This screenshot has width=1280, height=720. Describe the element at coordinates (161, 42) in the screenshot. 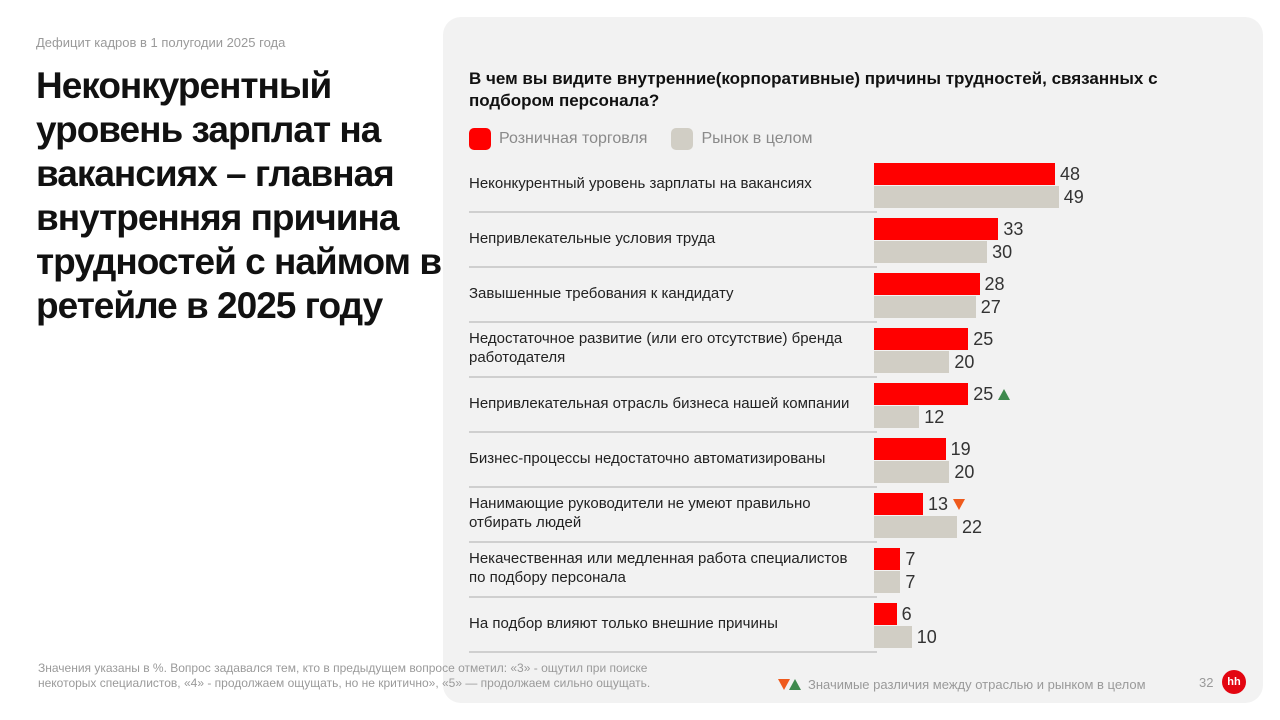

I see `kicker: Дефицит кадров в 1 полугодии 2025 года` at that location.